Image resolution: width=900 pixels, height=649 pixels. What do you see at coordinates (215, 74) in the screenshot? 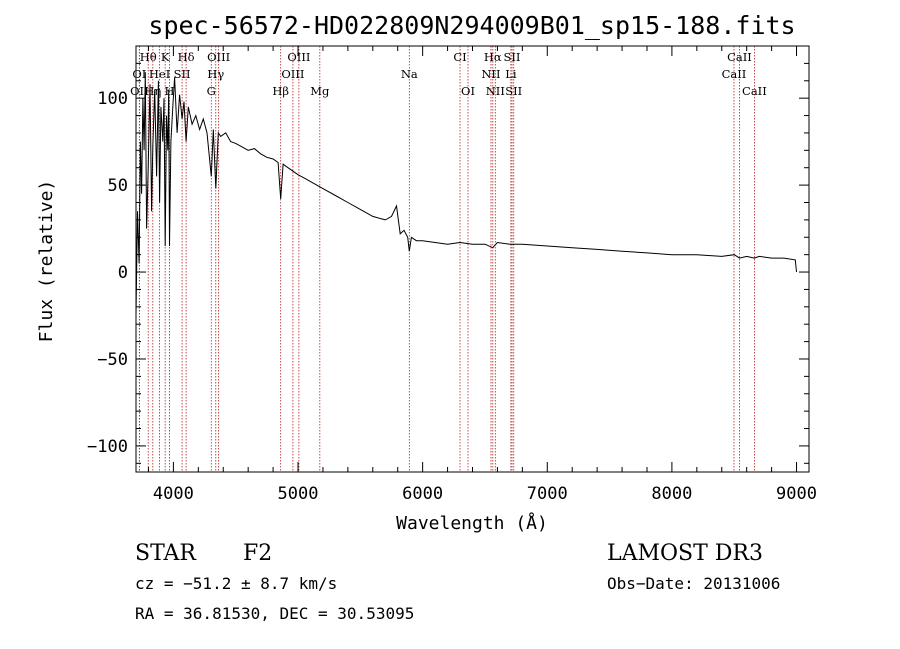
I see `spectral-line-label: Hγ` at bounding box center [215, 74].